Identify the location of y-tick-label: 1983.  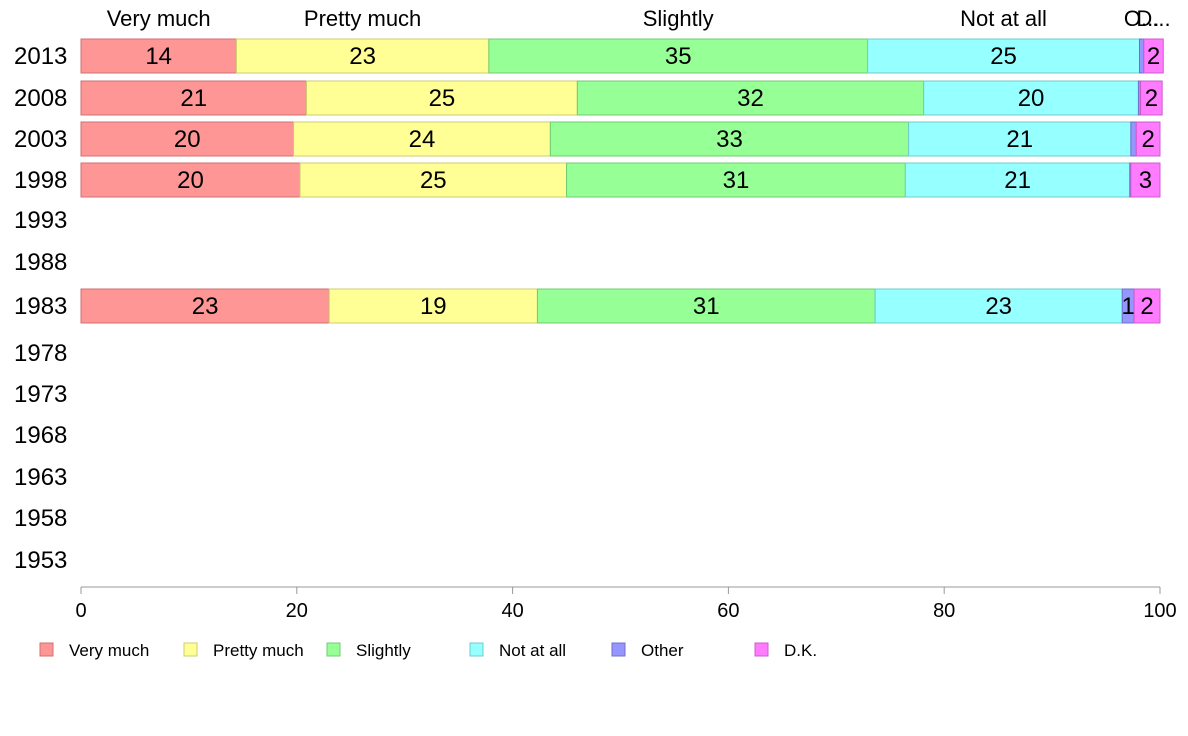
(40, 306).